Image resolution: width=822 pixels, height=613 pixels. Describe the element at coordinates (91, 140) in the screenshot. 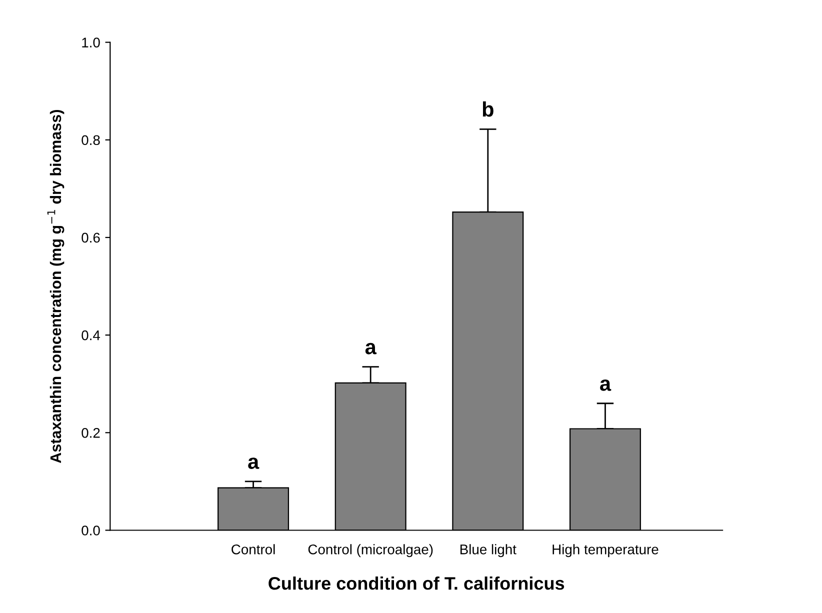

I see `y-tick-label: 0.8` at that location.